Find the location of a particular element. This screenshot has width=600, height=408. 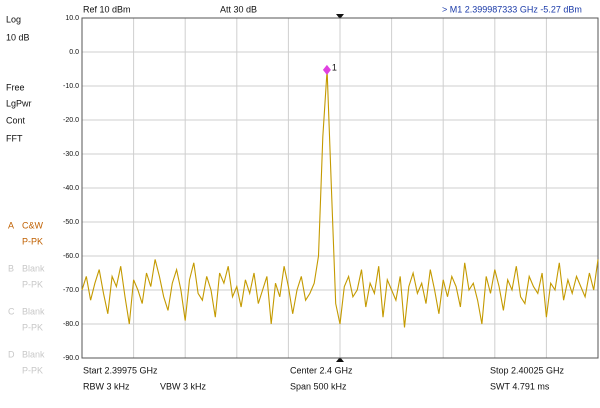

center-arrow-bottom is located at coordinates (340, 359).